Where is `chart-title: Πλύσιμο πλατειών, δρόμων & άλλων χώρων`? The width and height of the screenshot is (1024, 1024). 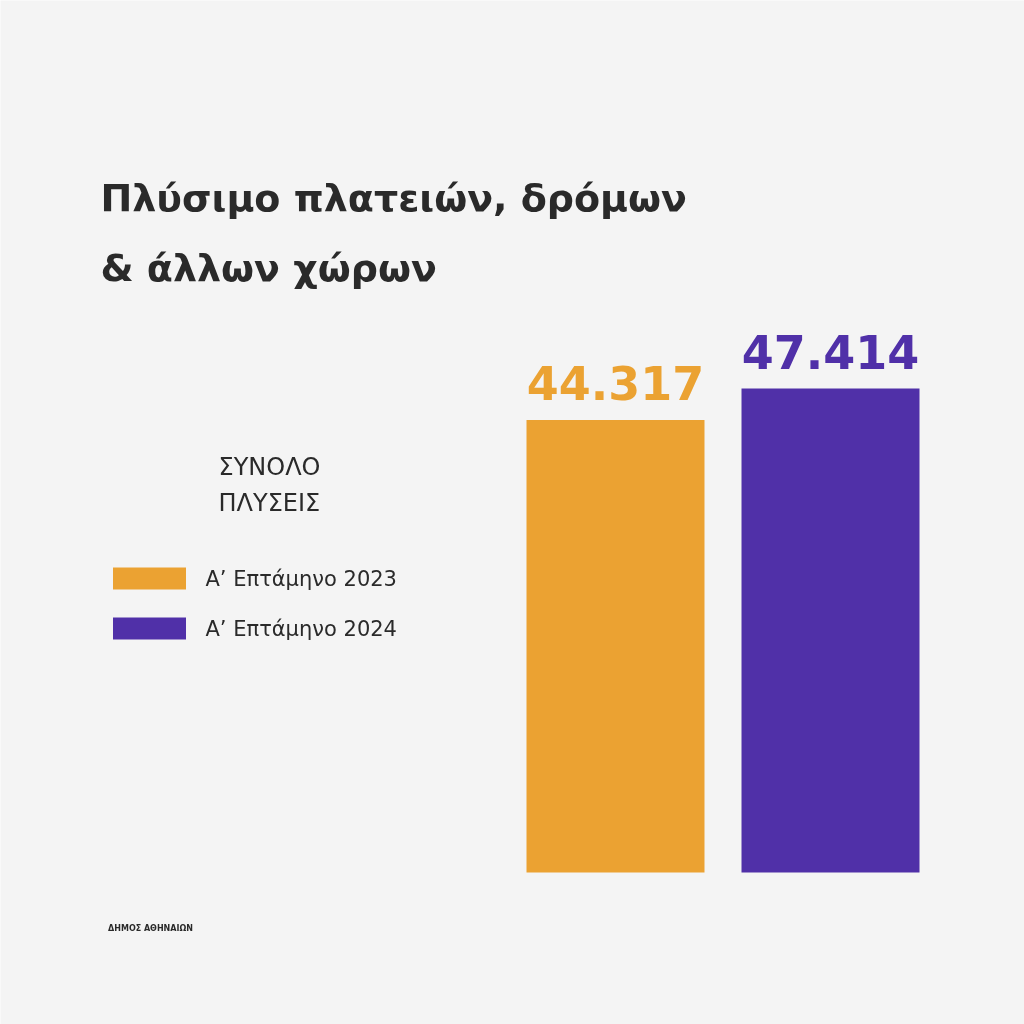 chart-title: Πλύσιμο πλατειών, δρόμων & άλλων χώρων is located at coordinates (393, 232).